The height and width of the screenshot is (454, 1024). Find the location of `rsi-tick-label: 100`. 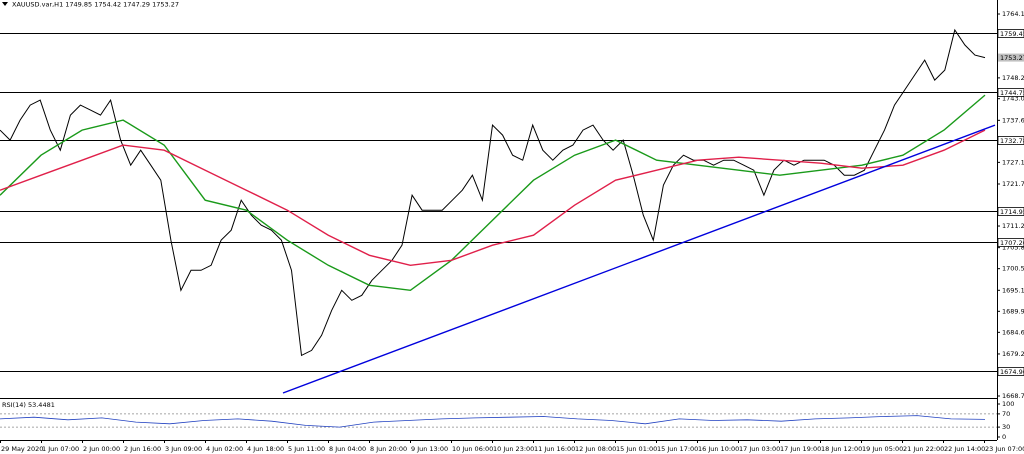

rsi-tick-label: 100 is located at coordinates (1008, 404).